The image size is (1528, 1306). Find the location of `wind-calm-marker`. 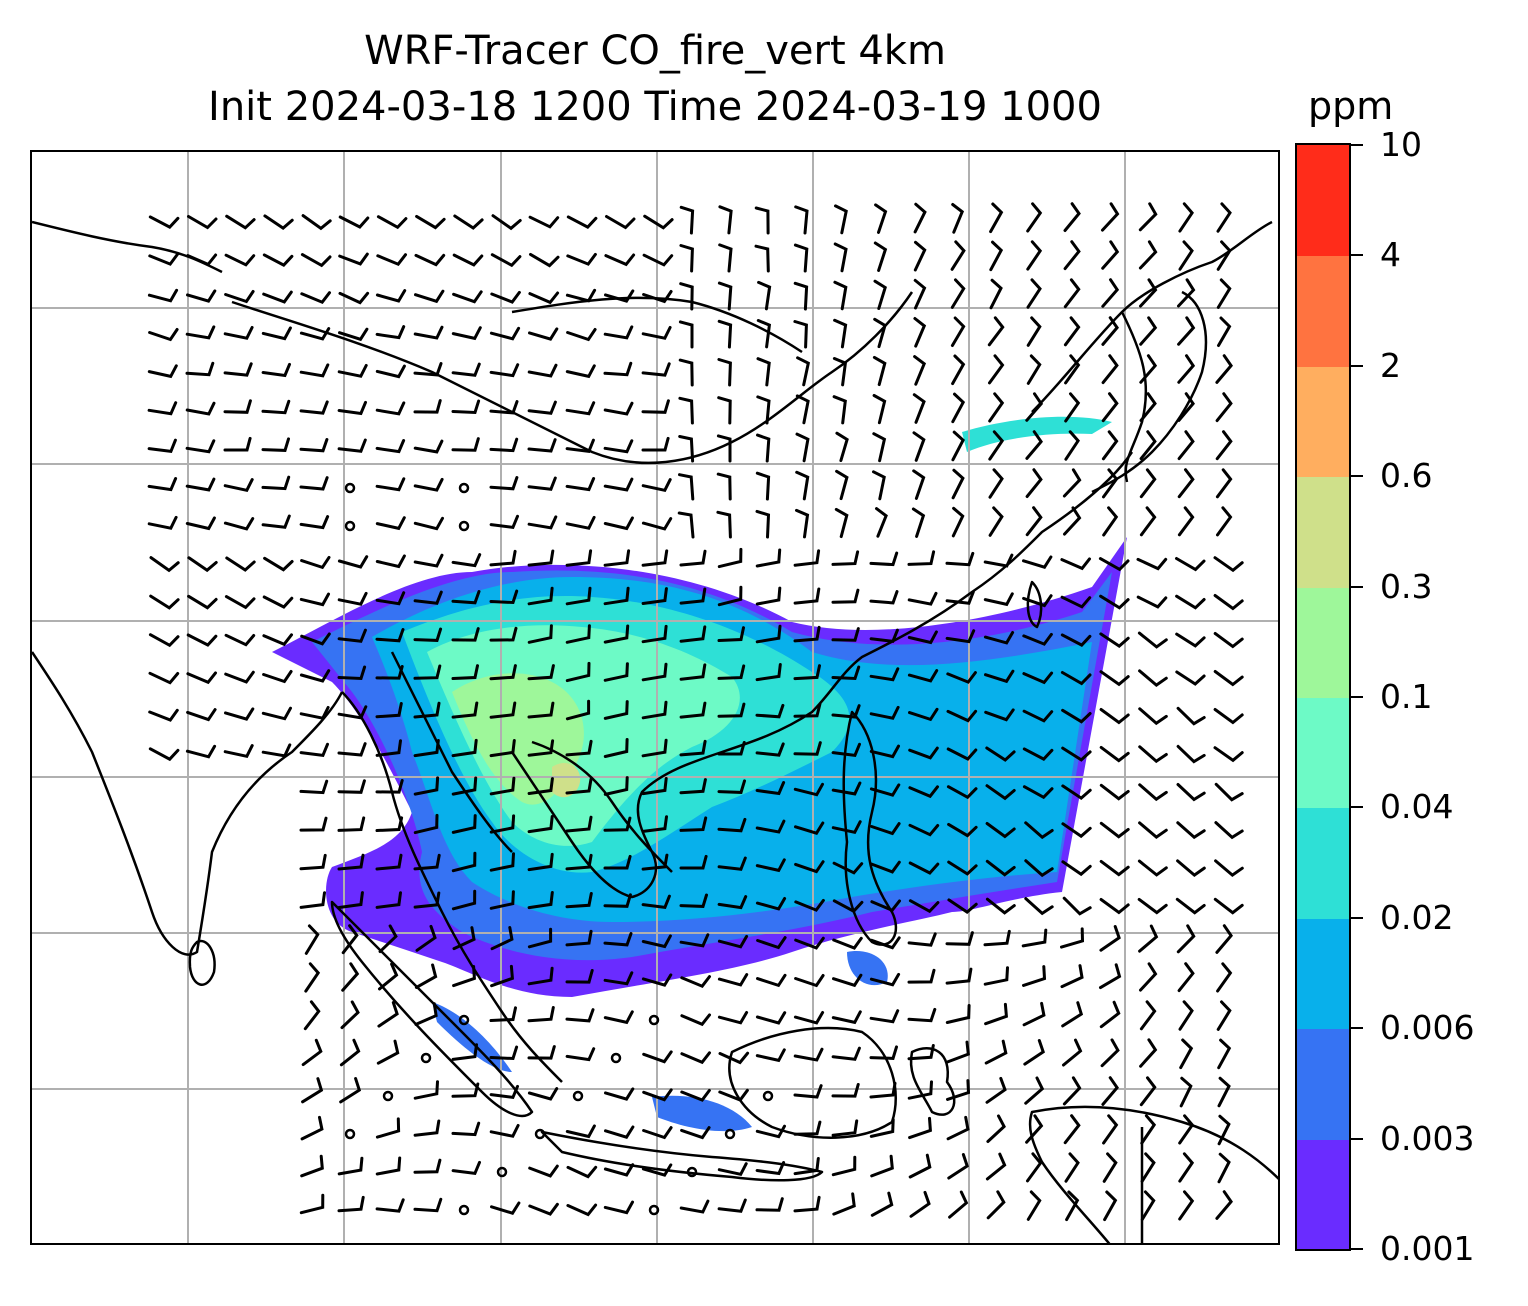

wind-calm-marker is located at coordinates (654, 1020).